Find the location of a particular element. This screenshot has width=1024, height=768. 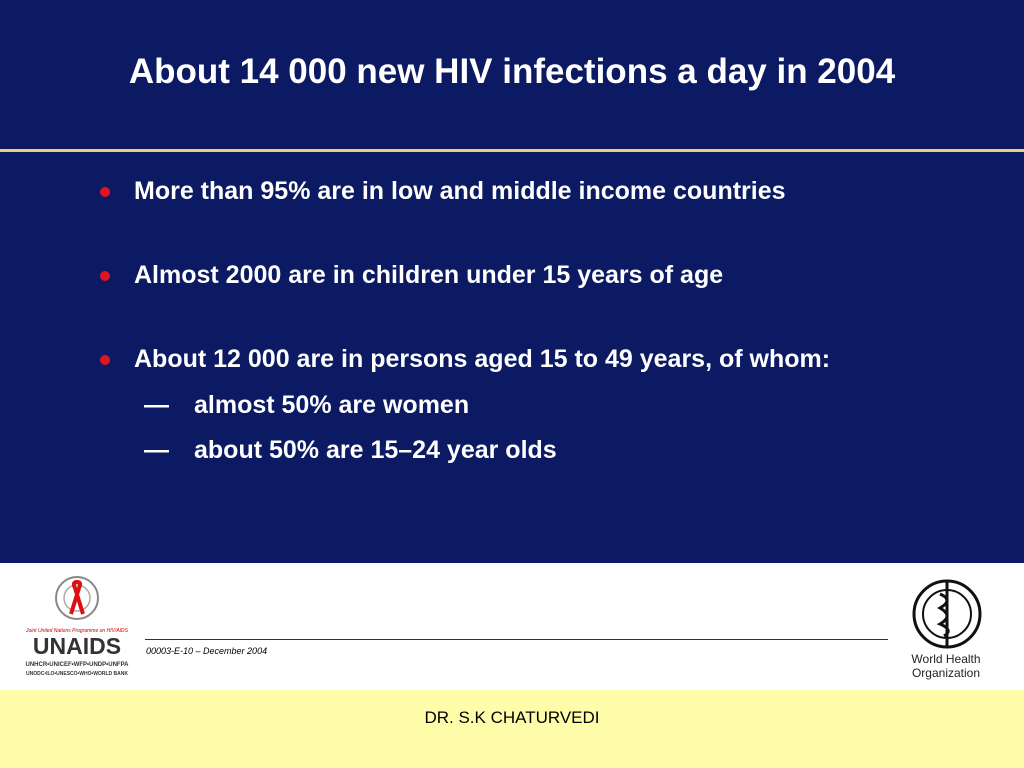

who-serpent is located at coordinates (943, 615).